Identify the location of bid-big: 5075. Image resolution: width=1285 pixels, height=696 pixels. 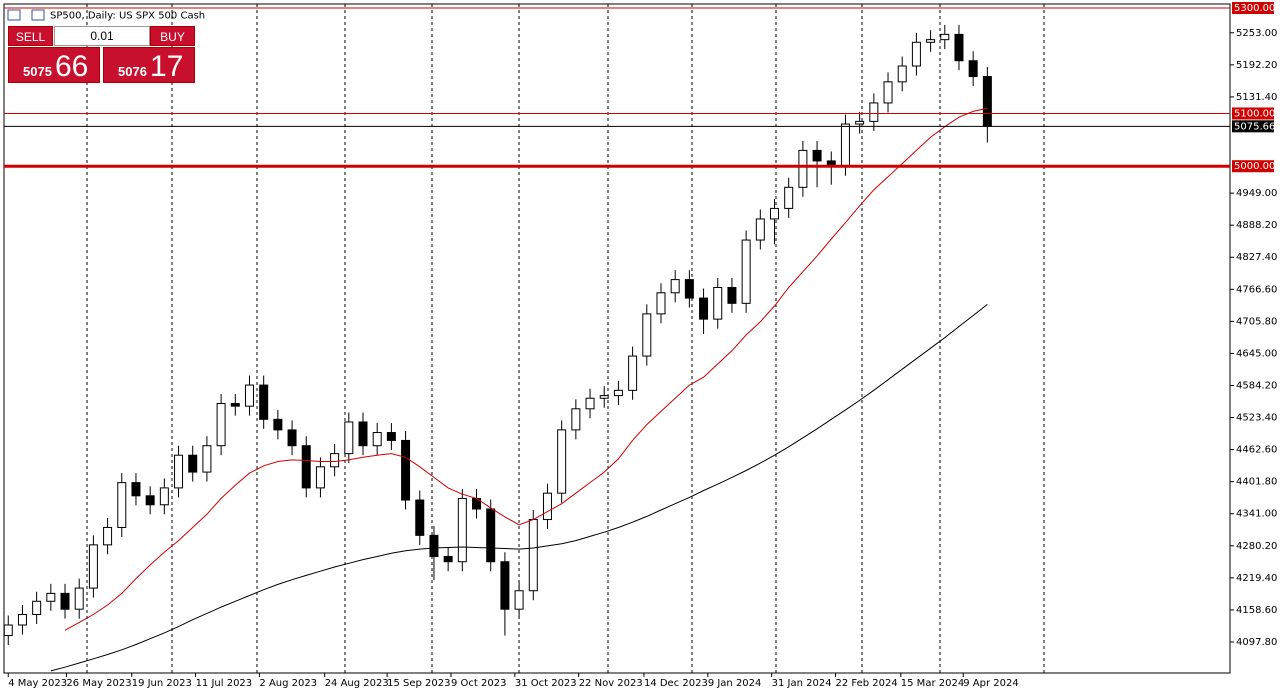
(37, 71).